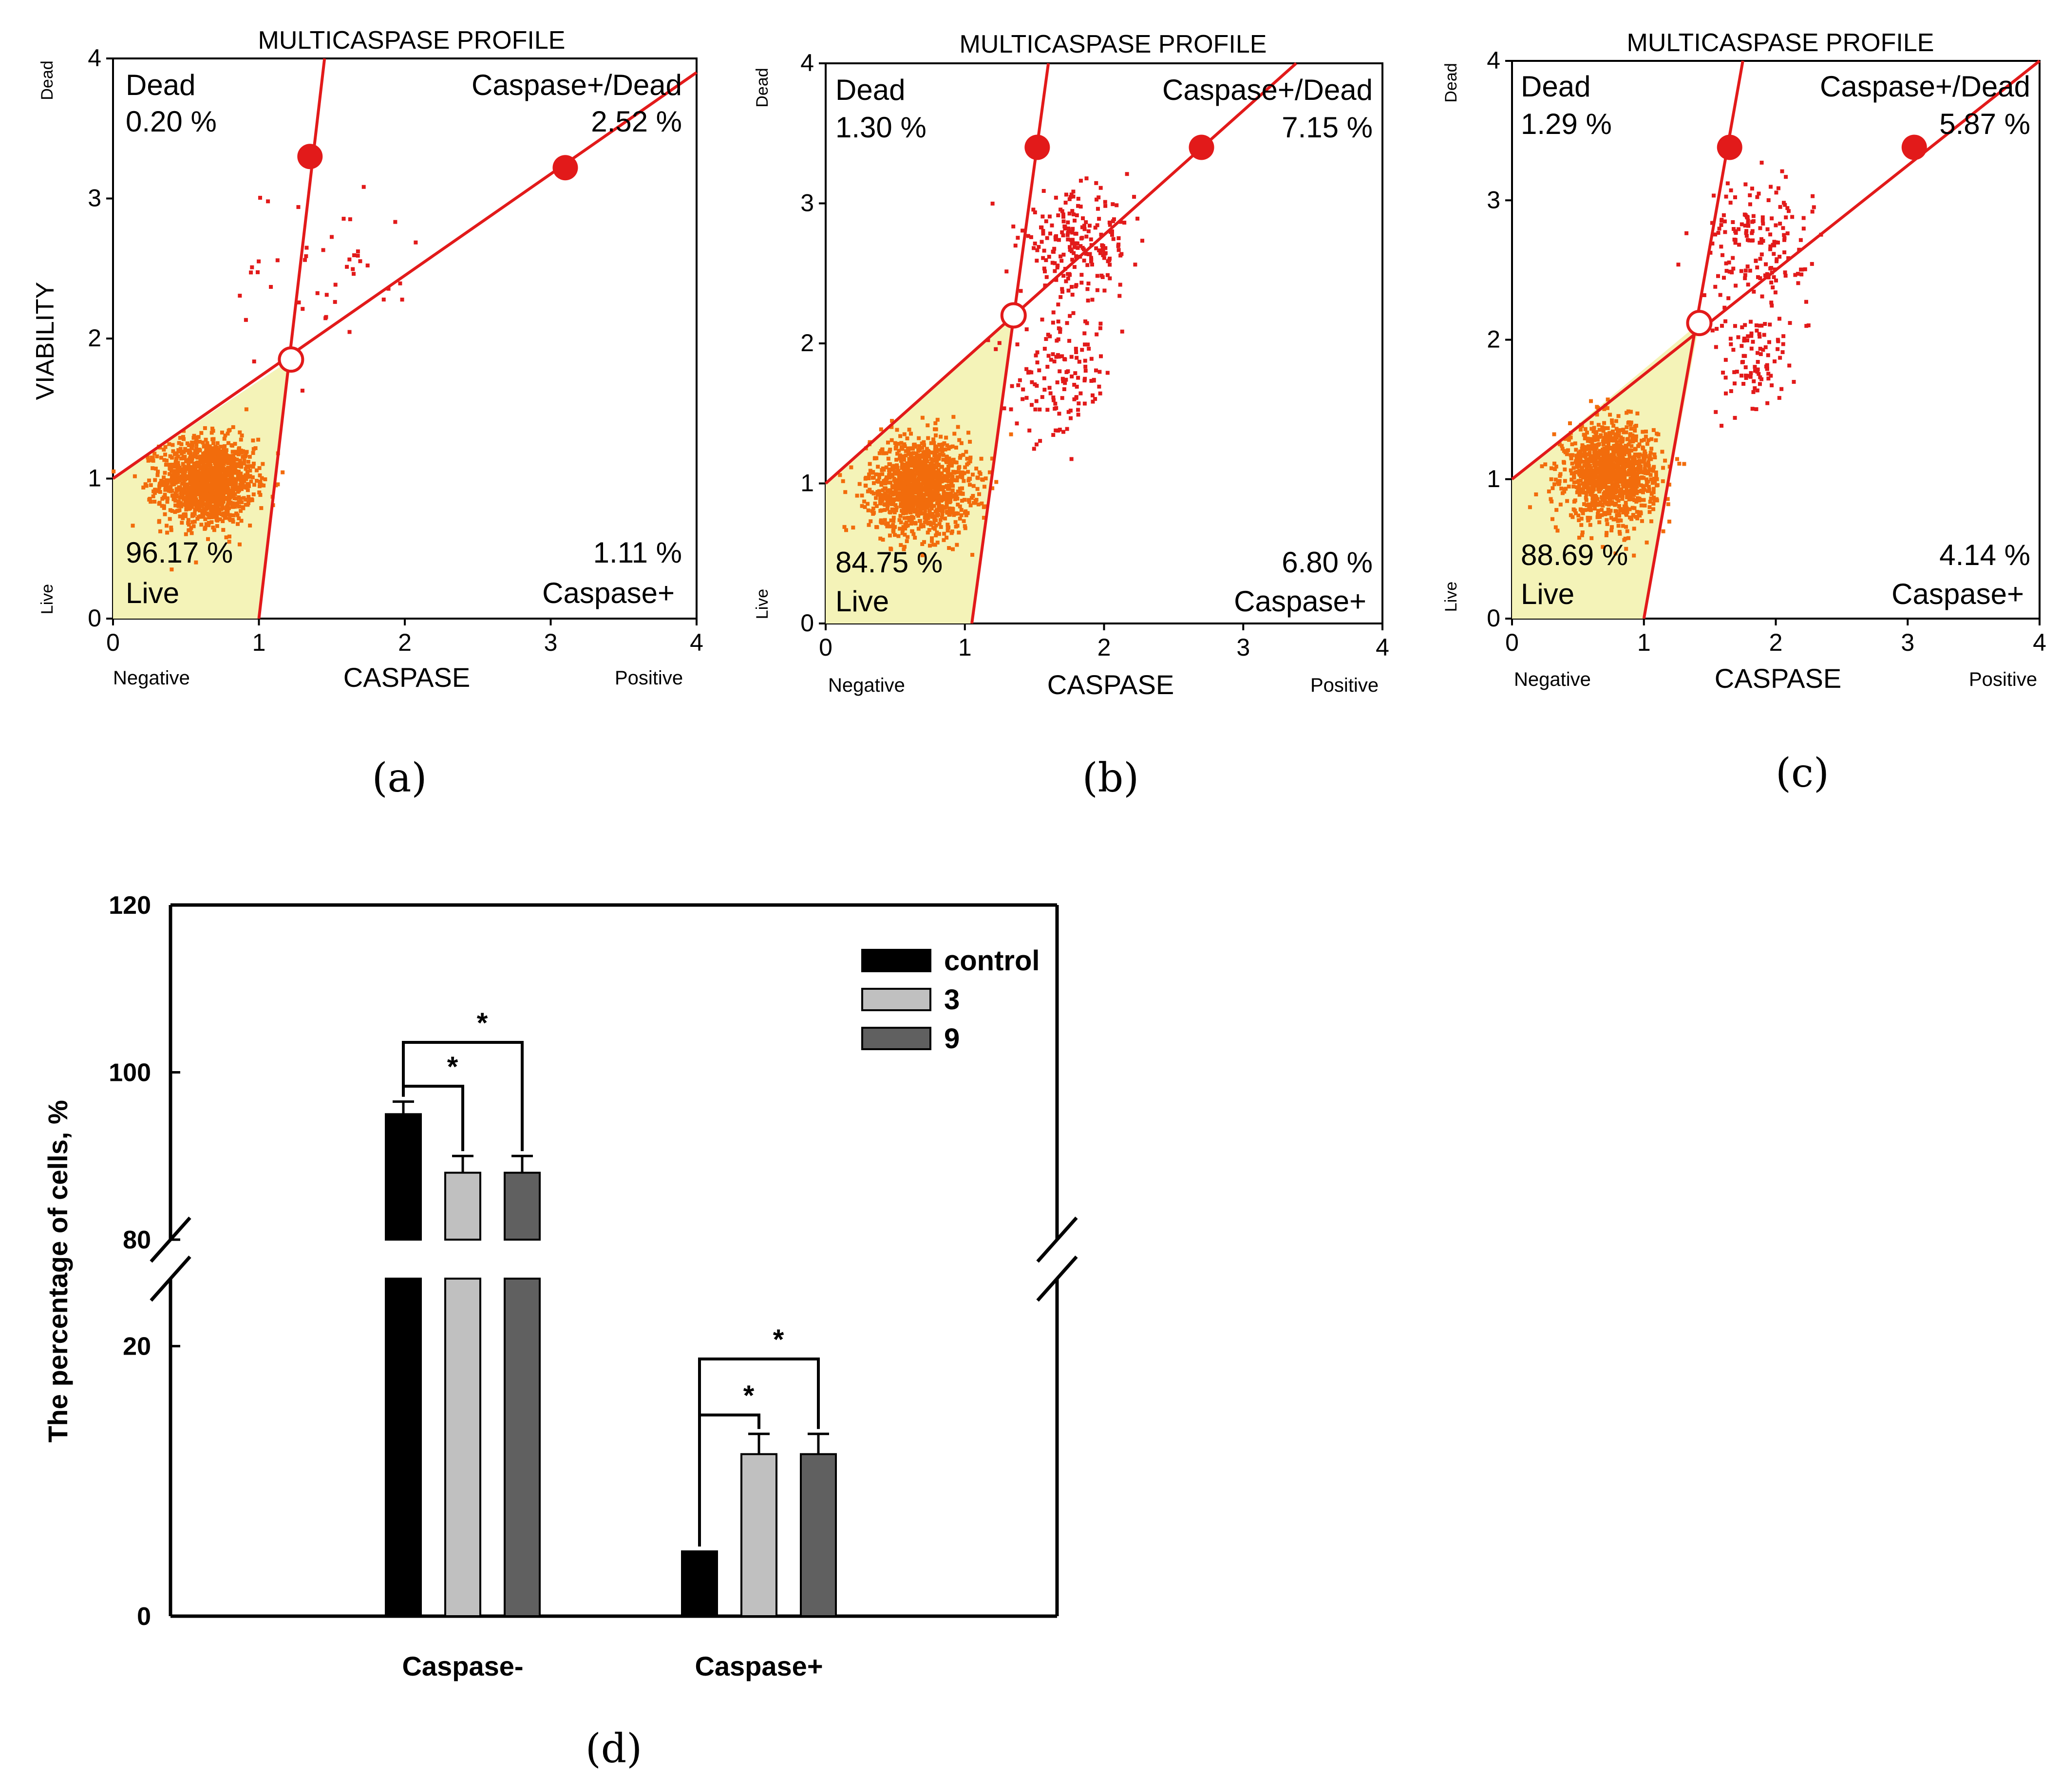  I want to click on gate-diagonal-line, so click(1776, 270).